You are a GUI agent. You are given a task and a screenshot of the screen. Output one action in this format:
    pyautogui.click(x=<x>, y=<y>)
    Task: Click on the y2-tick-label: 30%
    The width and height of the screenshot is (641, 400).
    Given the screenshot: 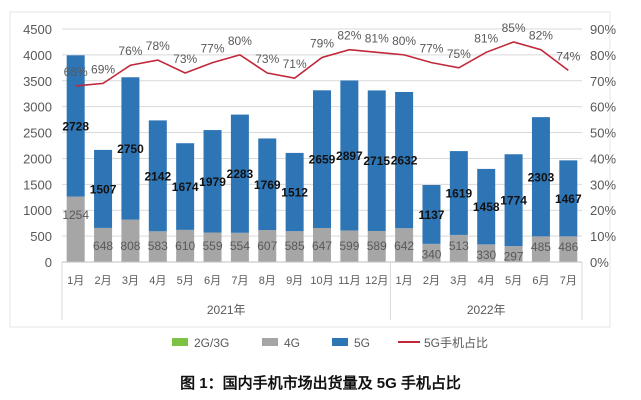 What is the action you would take?
    pyautogui.click(x=603, y=184)
    